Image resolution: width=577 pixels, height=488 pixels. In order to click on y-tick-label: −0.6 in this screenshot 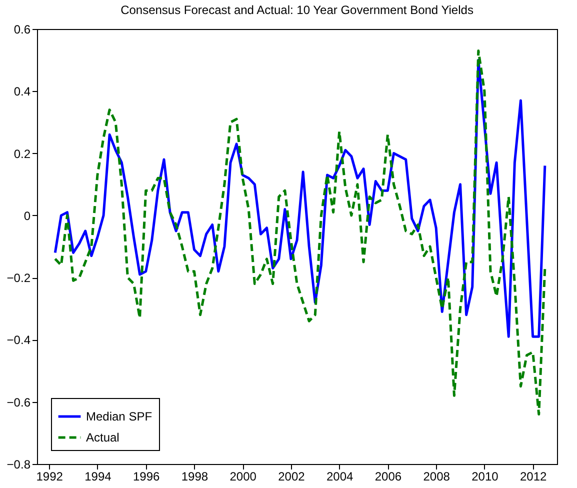, I will do `click(18, 402)`.